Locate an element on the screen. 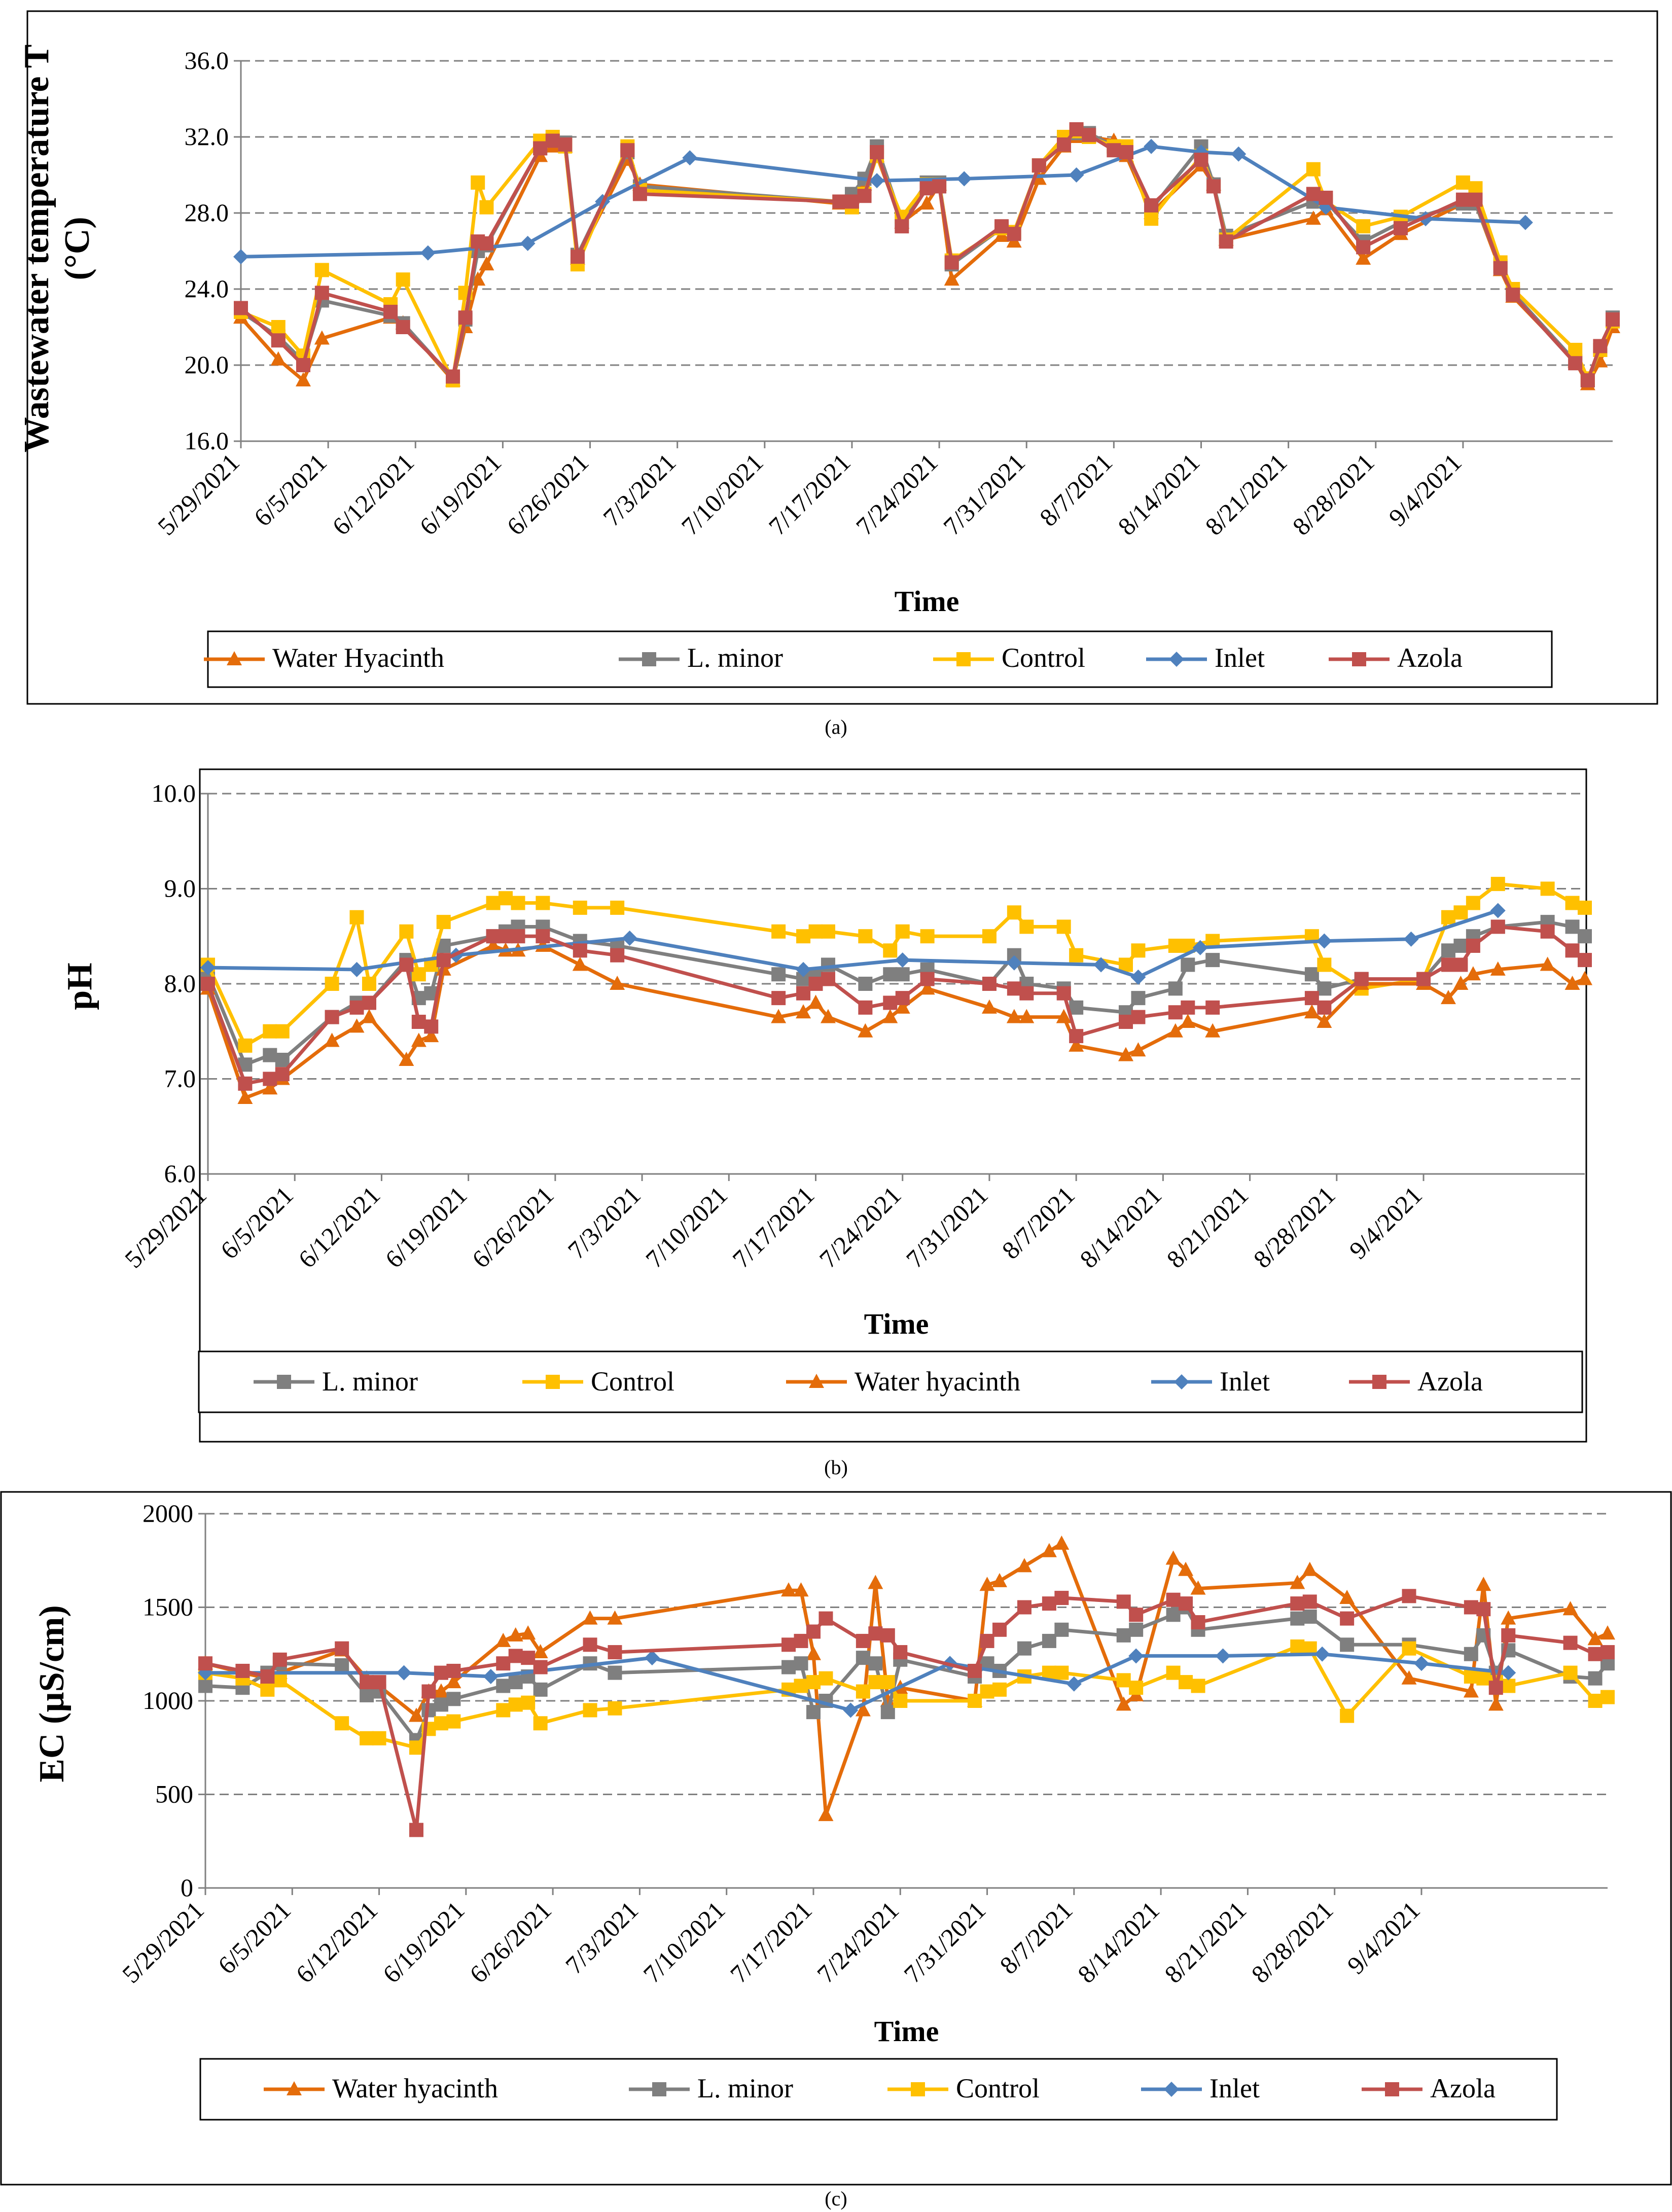  y-tick-label: 24.0 is located at coordinates (207, 288).